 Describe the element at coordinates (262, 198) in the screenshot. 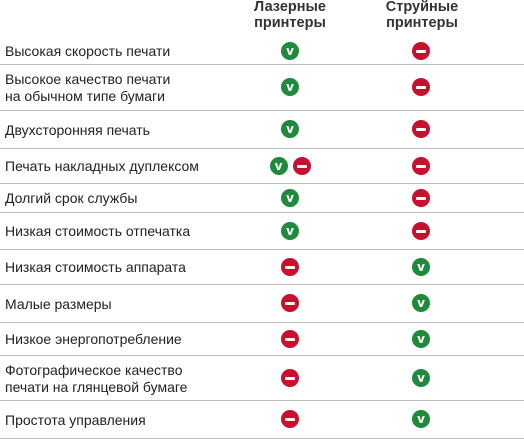

I see `table-row: Долгий срок службы v` at that location.